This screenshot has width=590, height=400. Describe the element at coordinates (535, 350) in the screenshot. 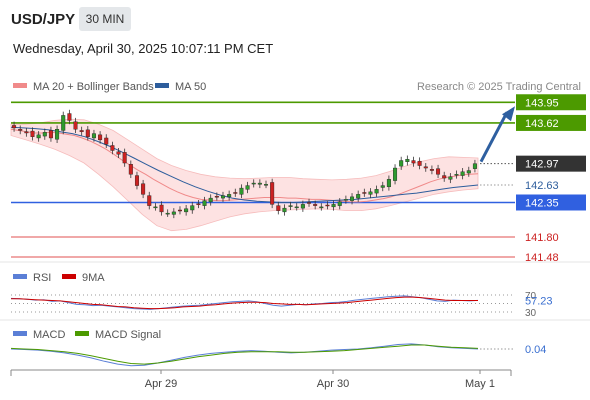

I see `macd-value-label: 0.04` at that location.